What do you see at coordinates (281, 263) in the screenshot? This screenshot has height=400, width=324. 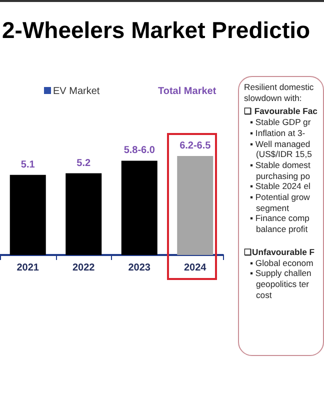 I see `text: ▪ Global econom` at bounding box center [281, 263].